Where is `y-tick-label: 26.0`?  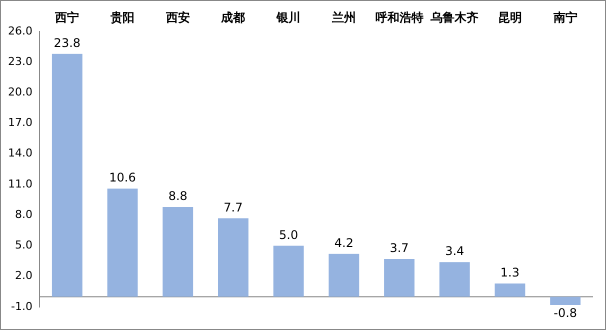 y-tick-label: 26.0 is located at coordinates (20, 31).